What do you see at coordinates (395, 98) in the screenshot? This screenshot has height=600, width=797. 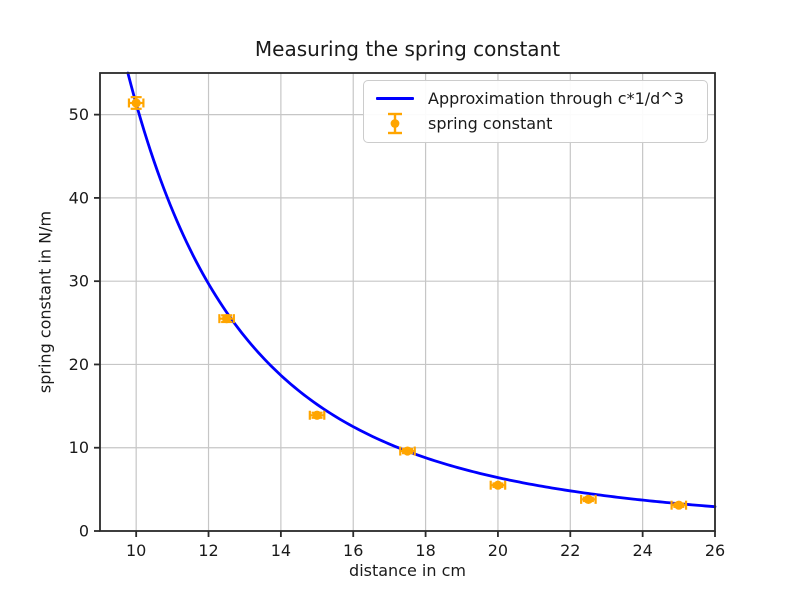 I see `fit-line-sample` at bounding box center [395, 98].